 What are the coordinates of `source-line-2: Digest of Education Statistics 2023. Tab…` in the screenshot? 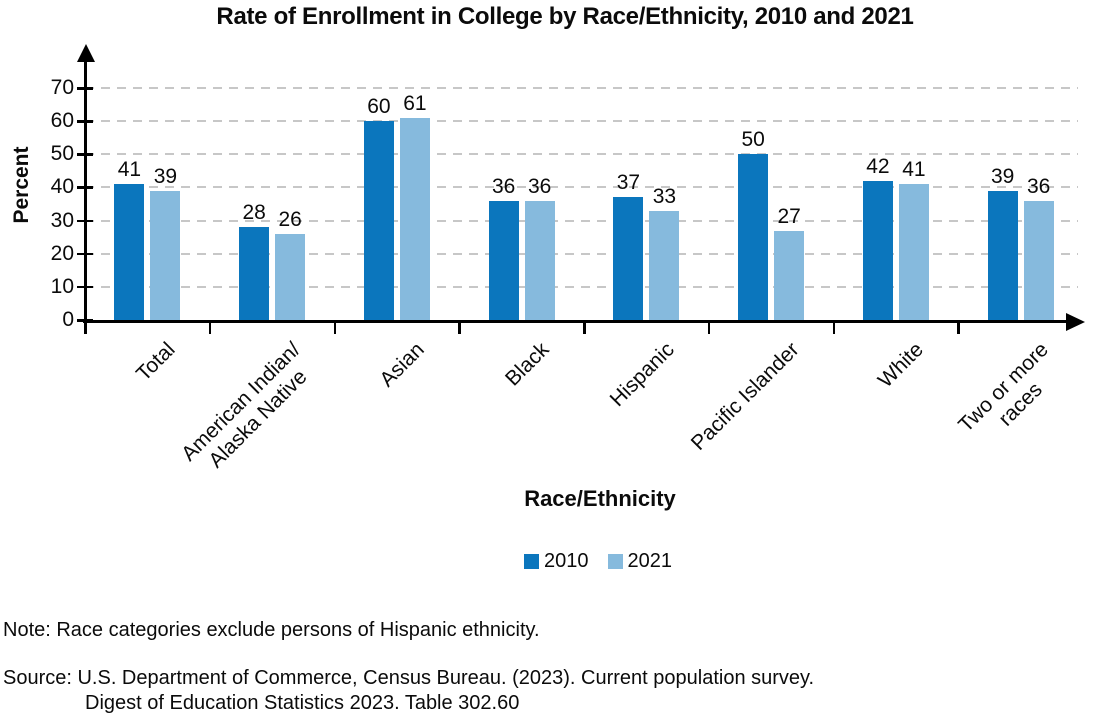 It's located at (302, 703).